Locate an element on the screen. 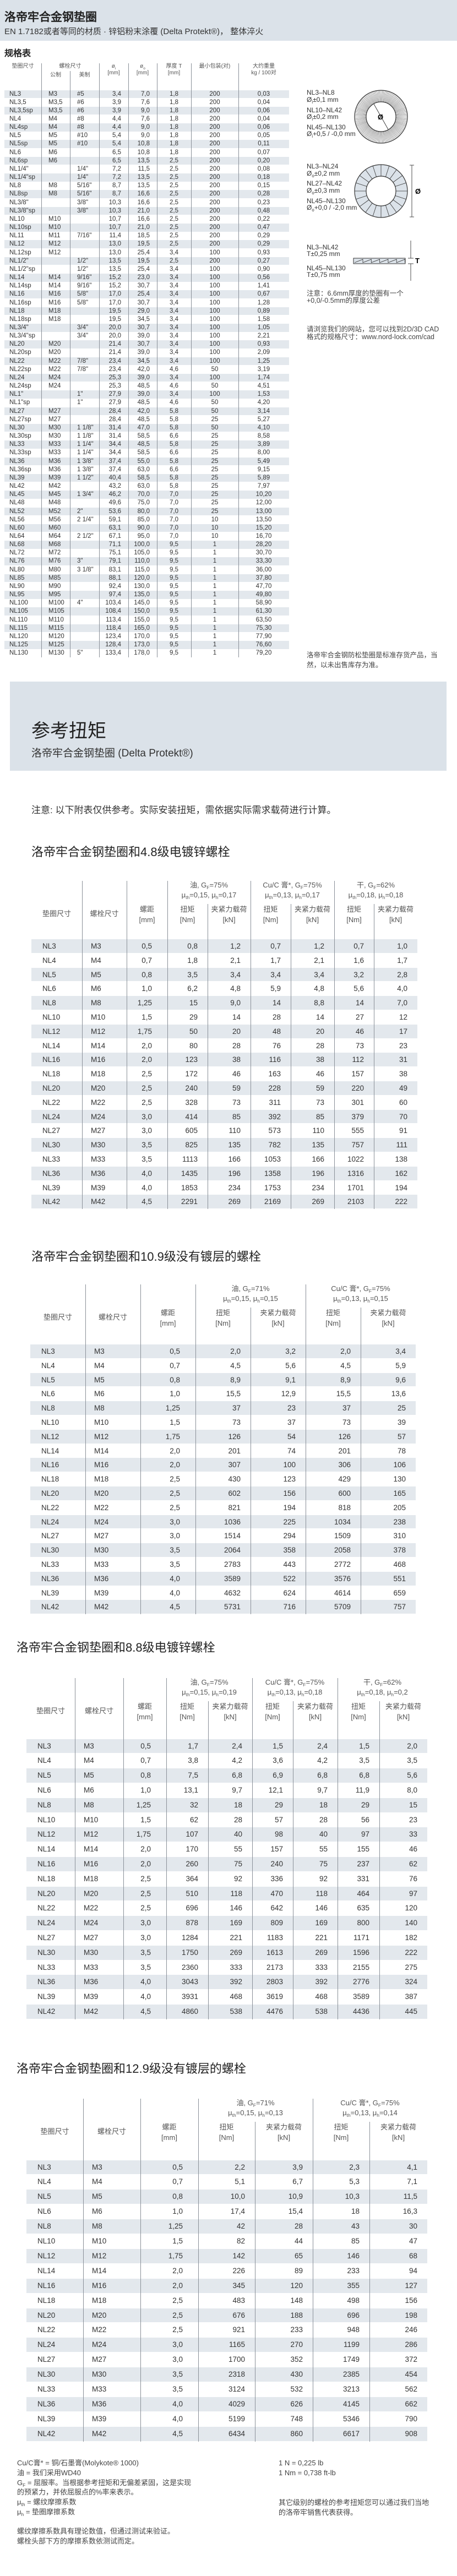  table-cell: 333 is located at coordinates (321, 1967).